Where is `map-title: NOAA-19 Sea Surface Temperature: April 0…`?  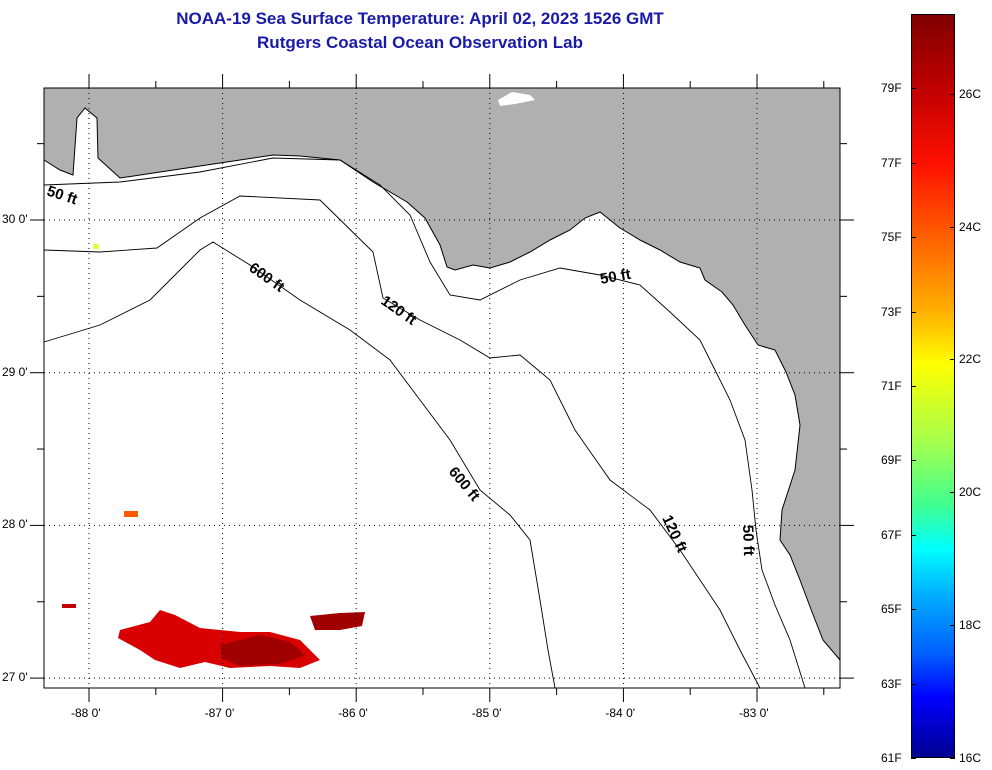
map-title: NOAA-19 Sea Surface Temperature: April 0… is located at coordinates (420, 18).